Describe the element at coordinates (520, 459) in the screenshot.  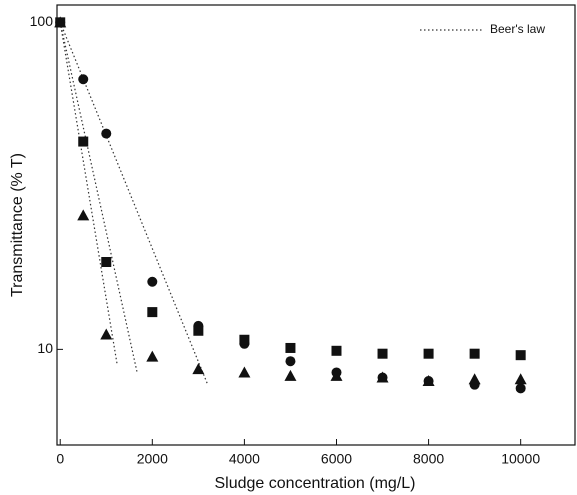
I see `x-tick-label: 10000` at that location.